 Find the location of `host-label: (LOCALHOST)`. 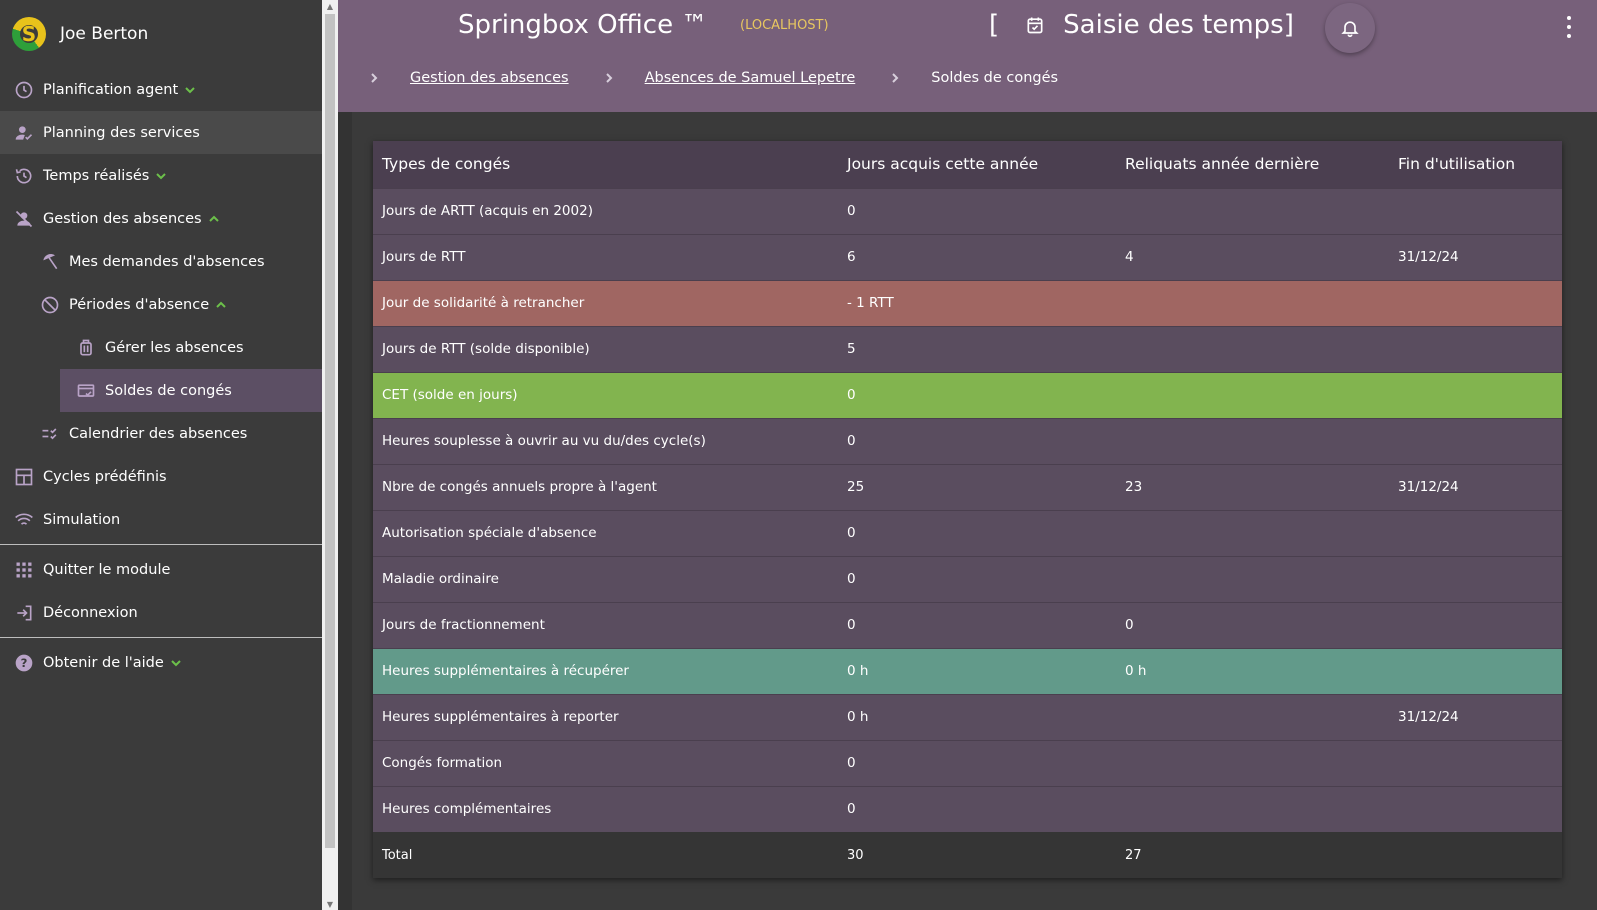

host-label: (LOCALHOST) is located at coordinates (784, 25).